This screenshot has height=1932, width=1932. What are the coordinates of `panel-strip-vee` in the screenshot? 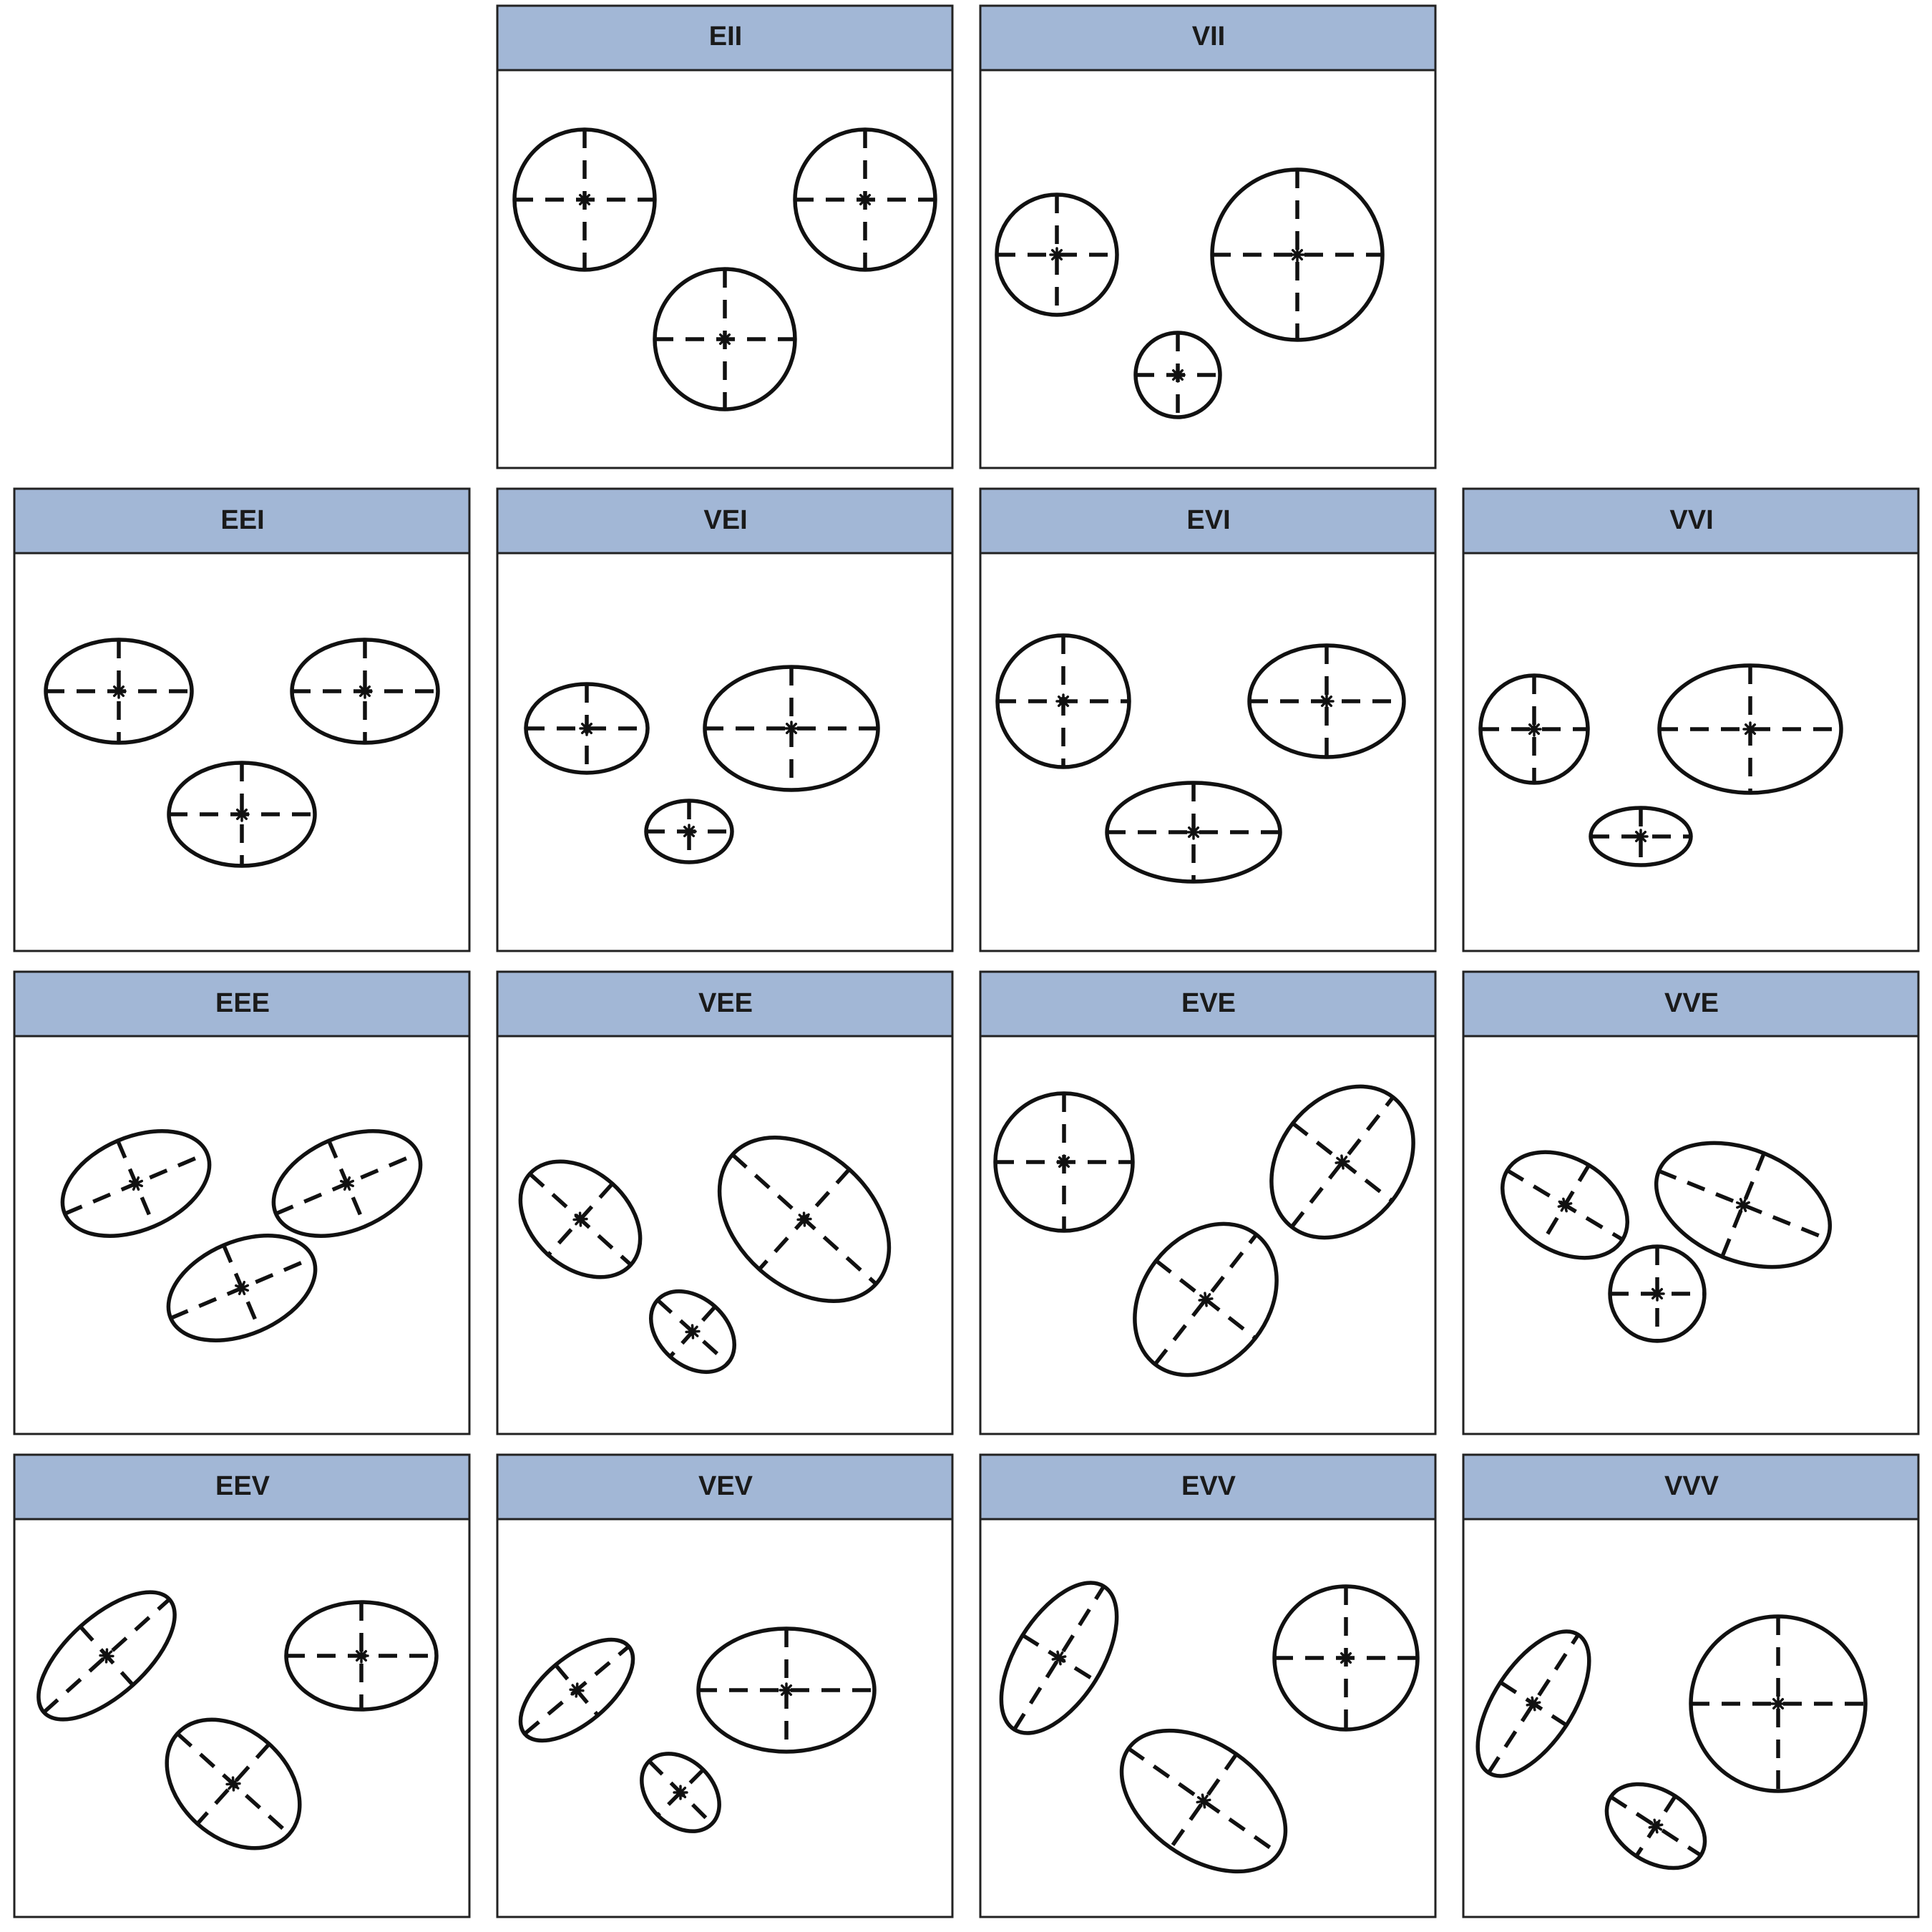 It's located at (725, 1004).